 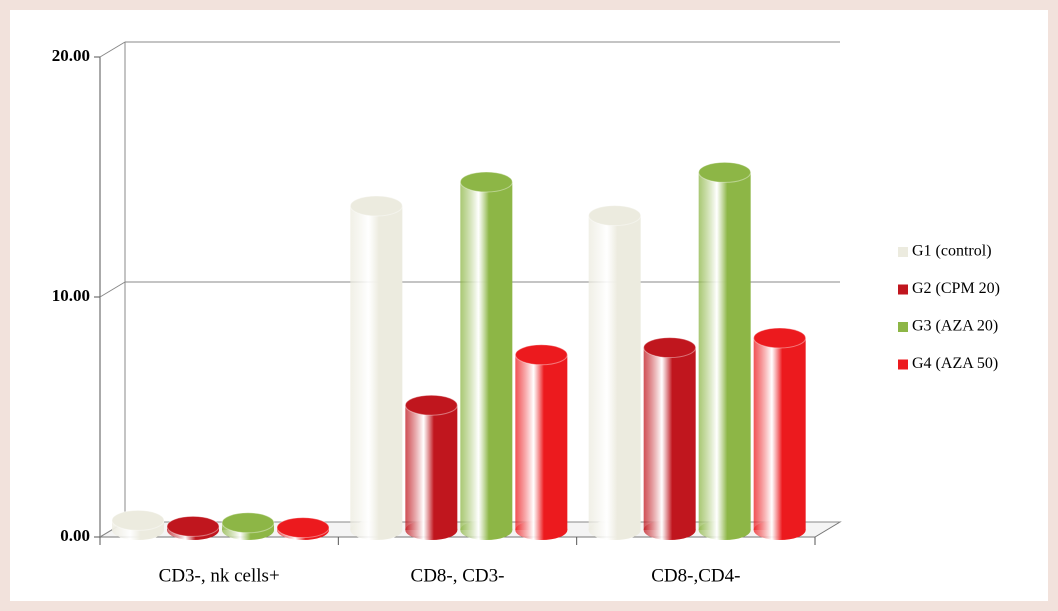 I want to click on y-tick-label: 10.00, so click(x=71, y=295).